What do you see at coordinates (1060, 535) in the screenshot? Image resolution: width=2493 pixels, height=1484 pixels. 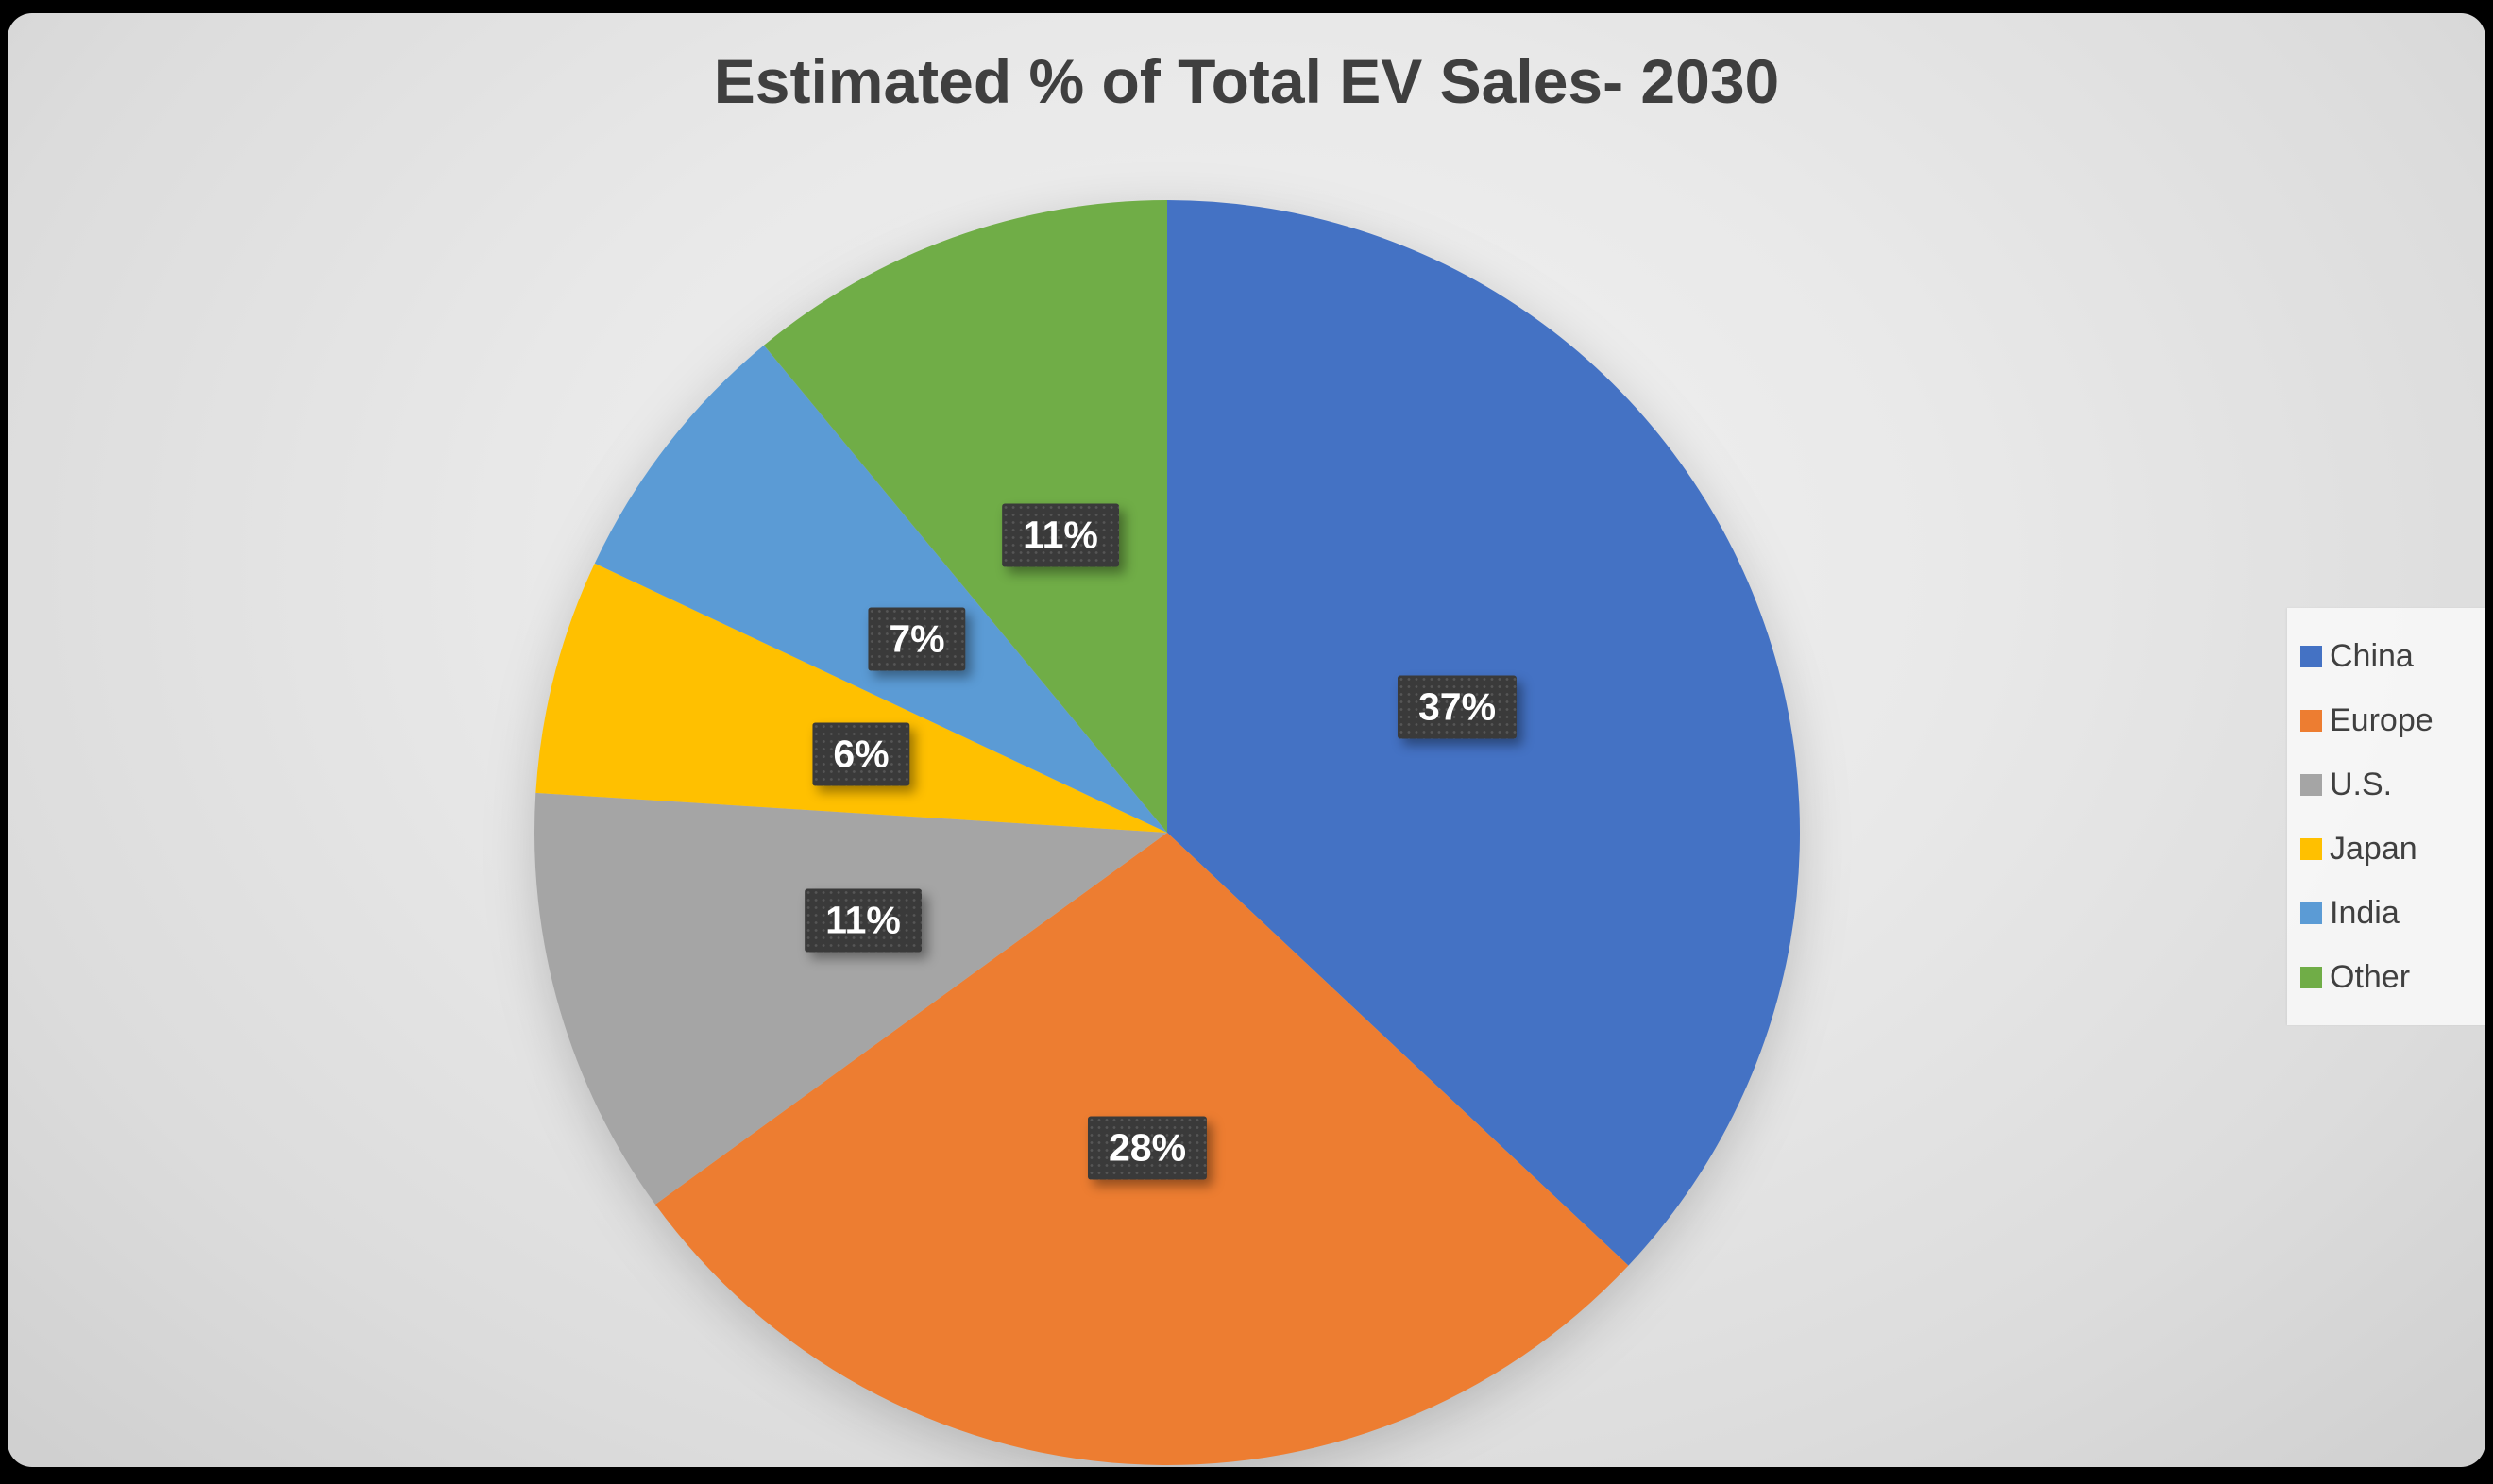 I see `data-label-other: 11%` at bounding box center [1060, 535].